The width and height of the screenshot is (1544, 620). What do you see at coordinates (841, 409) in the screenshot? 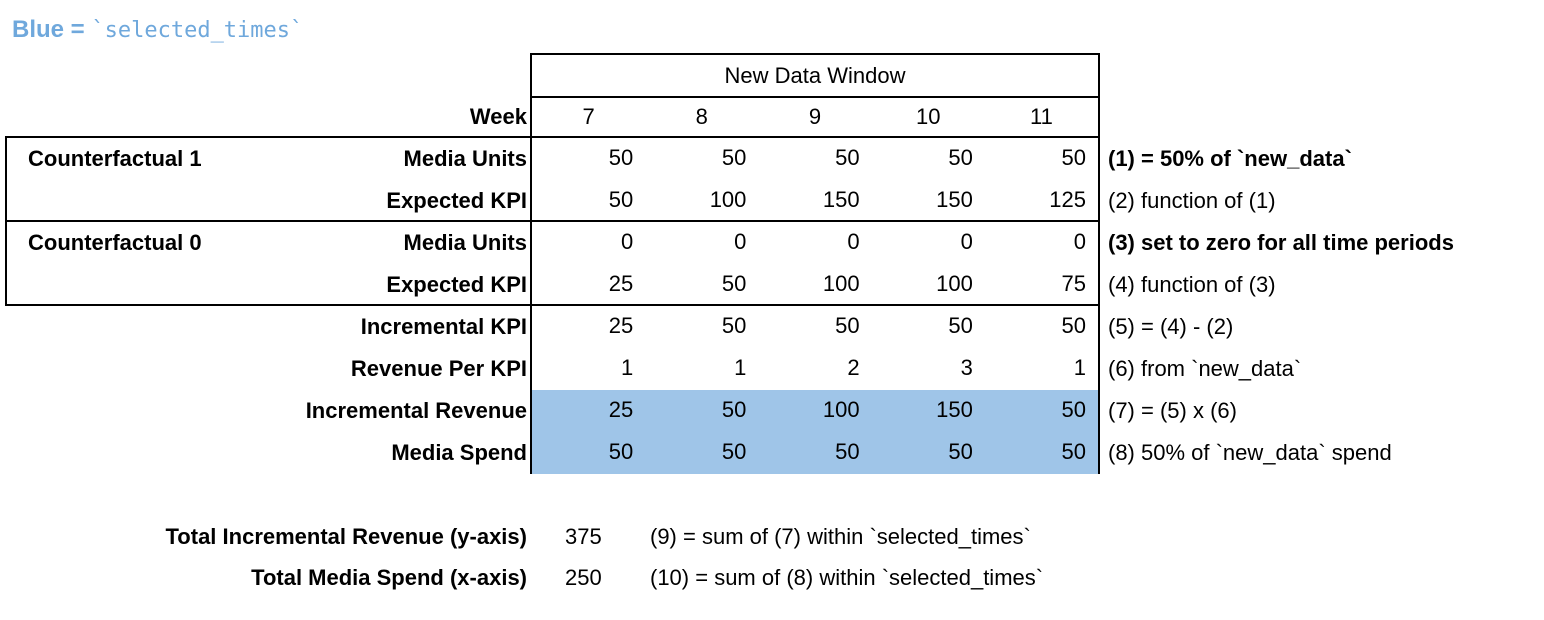
I see `data-cell-highlighted: 100` at bounding box center [841, 409].